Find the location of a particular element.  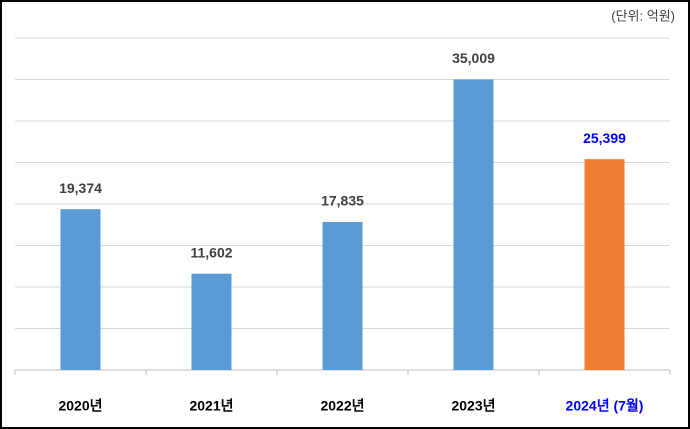

x-tick-label: 2024년 (7월) is located at coordinates (605, 406).